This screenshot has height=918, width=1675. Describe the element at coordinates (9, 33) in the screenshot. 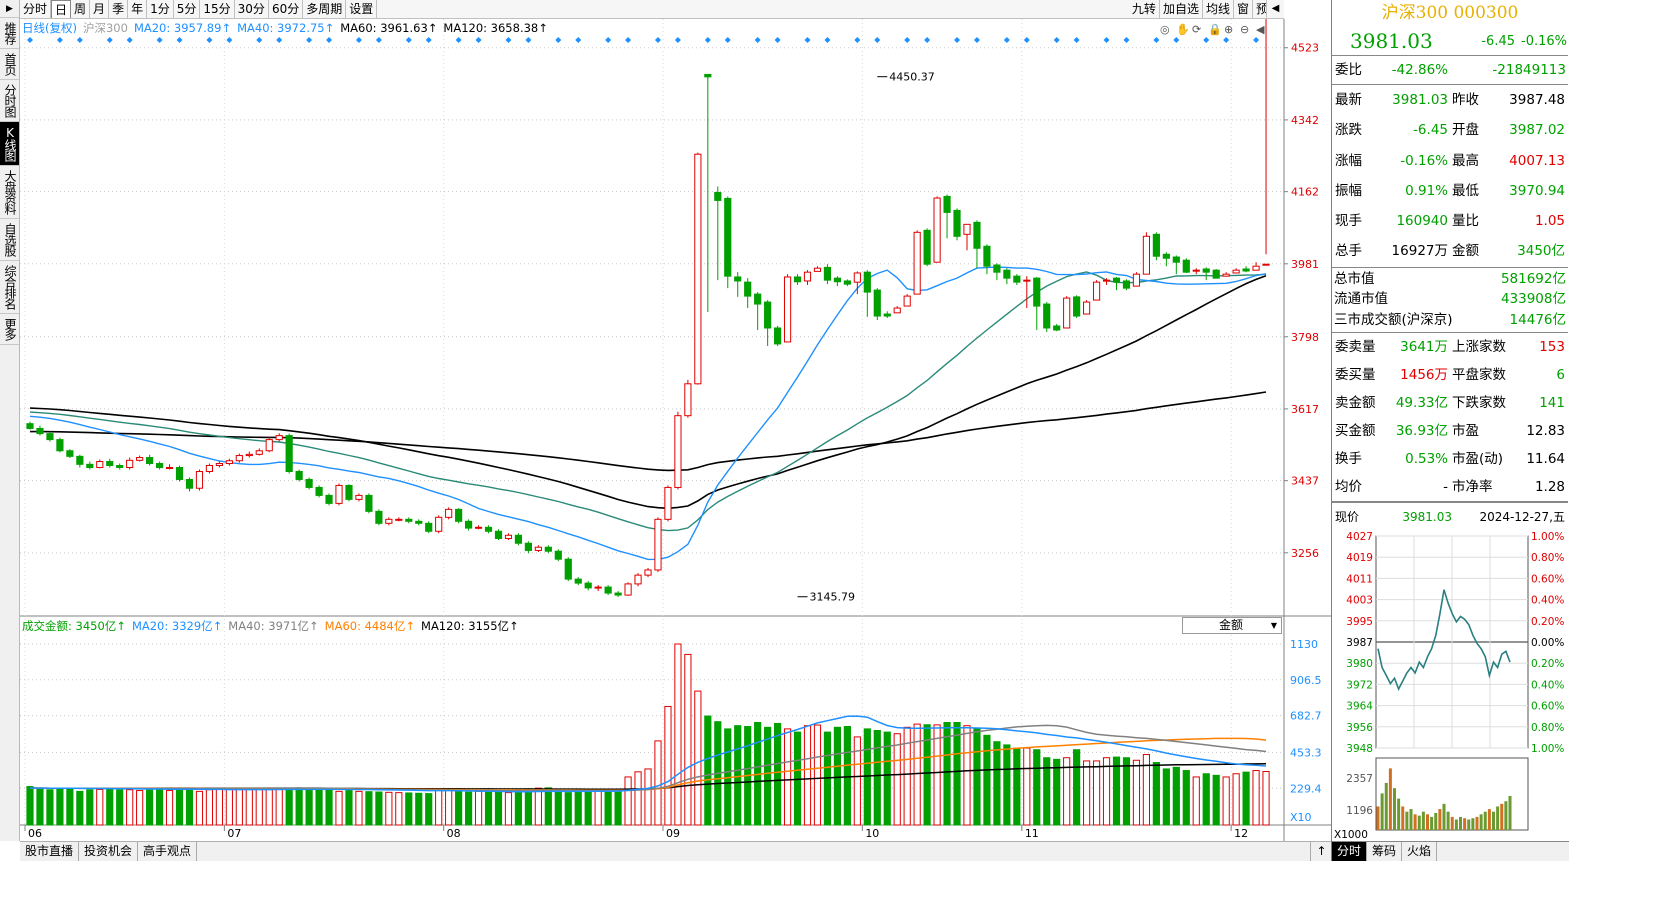

I see `left-nav-item: 推荐` at that location.